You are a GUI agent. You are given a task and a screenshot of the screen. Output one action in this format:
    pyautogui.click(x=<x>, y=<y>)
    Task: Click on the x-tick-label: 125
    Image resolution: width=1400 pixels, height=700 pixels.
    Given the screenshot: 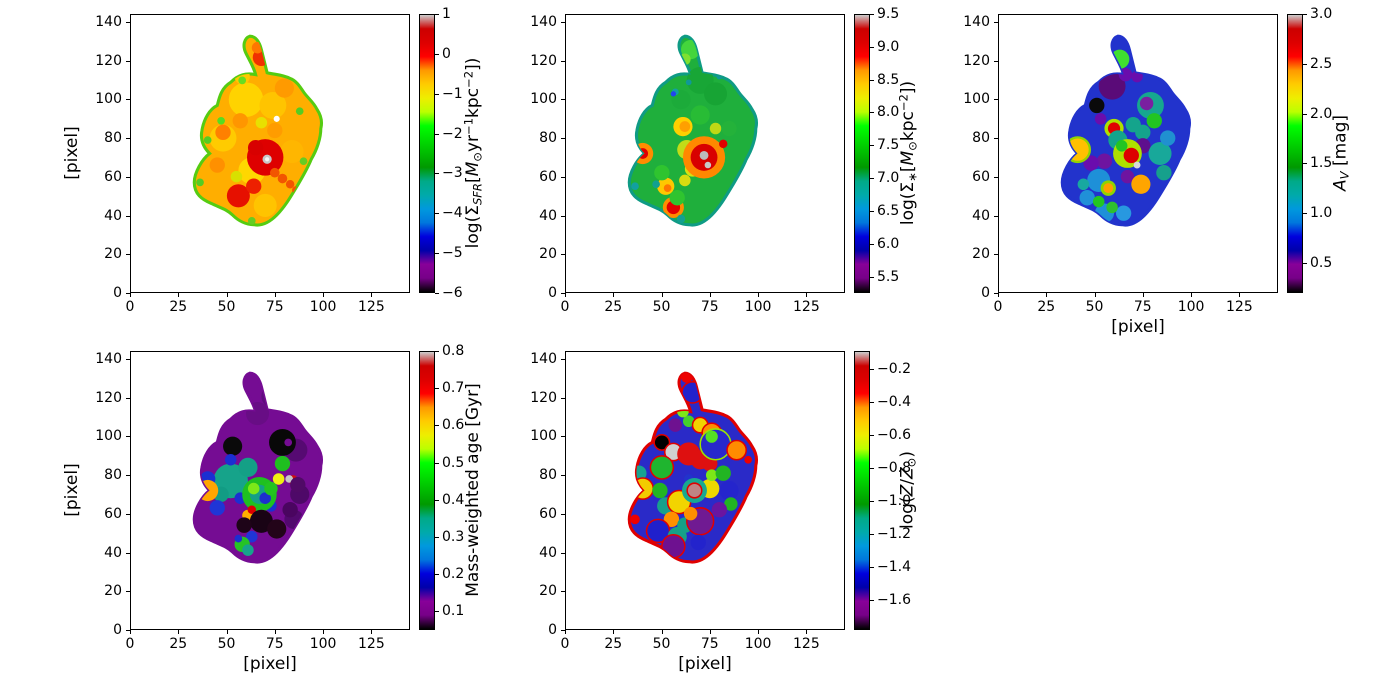 What is the action you would take?
    pyautogui.click(x=806, y=644)
    